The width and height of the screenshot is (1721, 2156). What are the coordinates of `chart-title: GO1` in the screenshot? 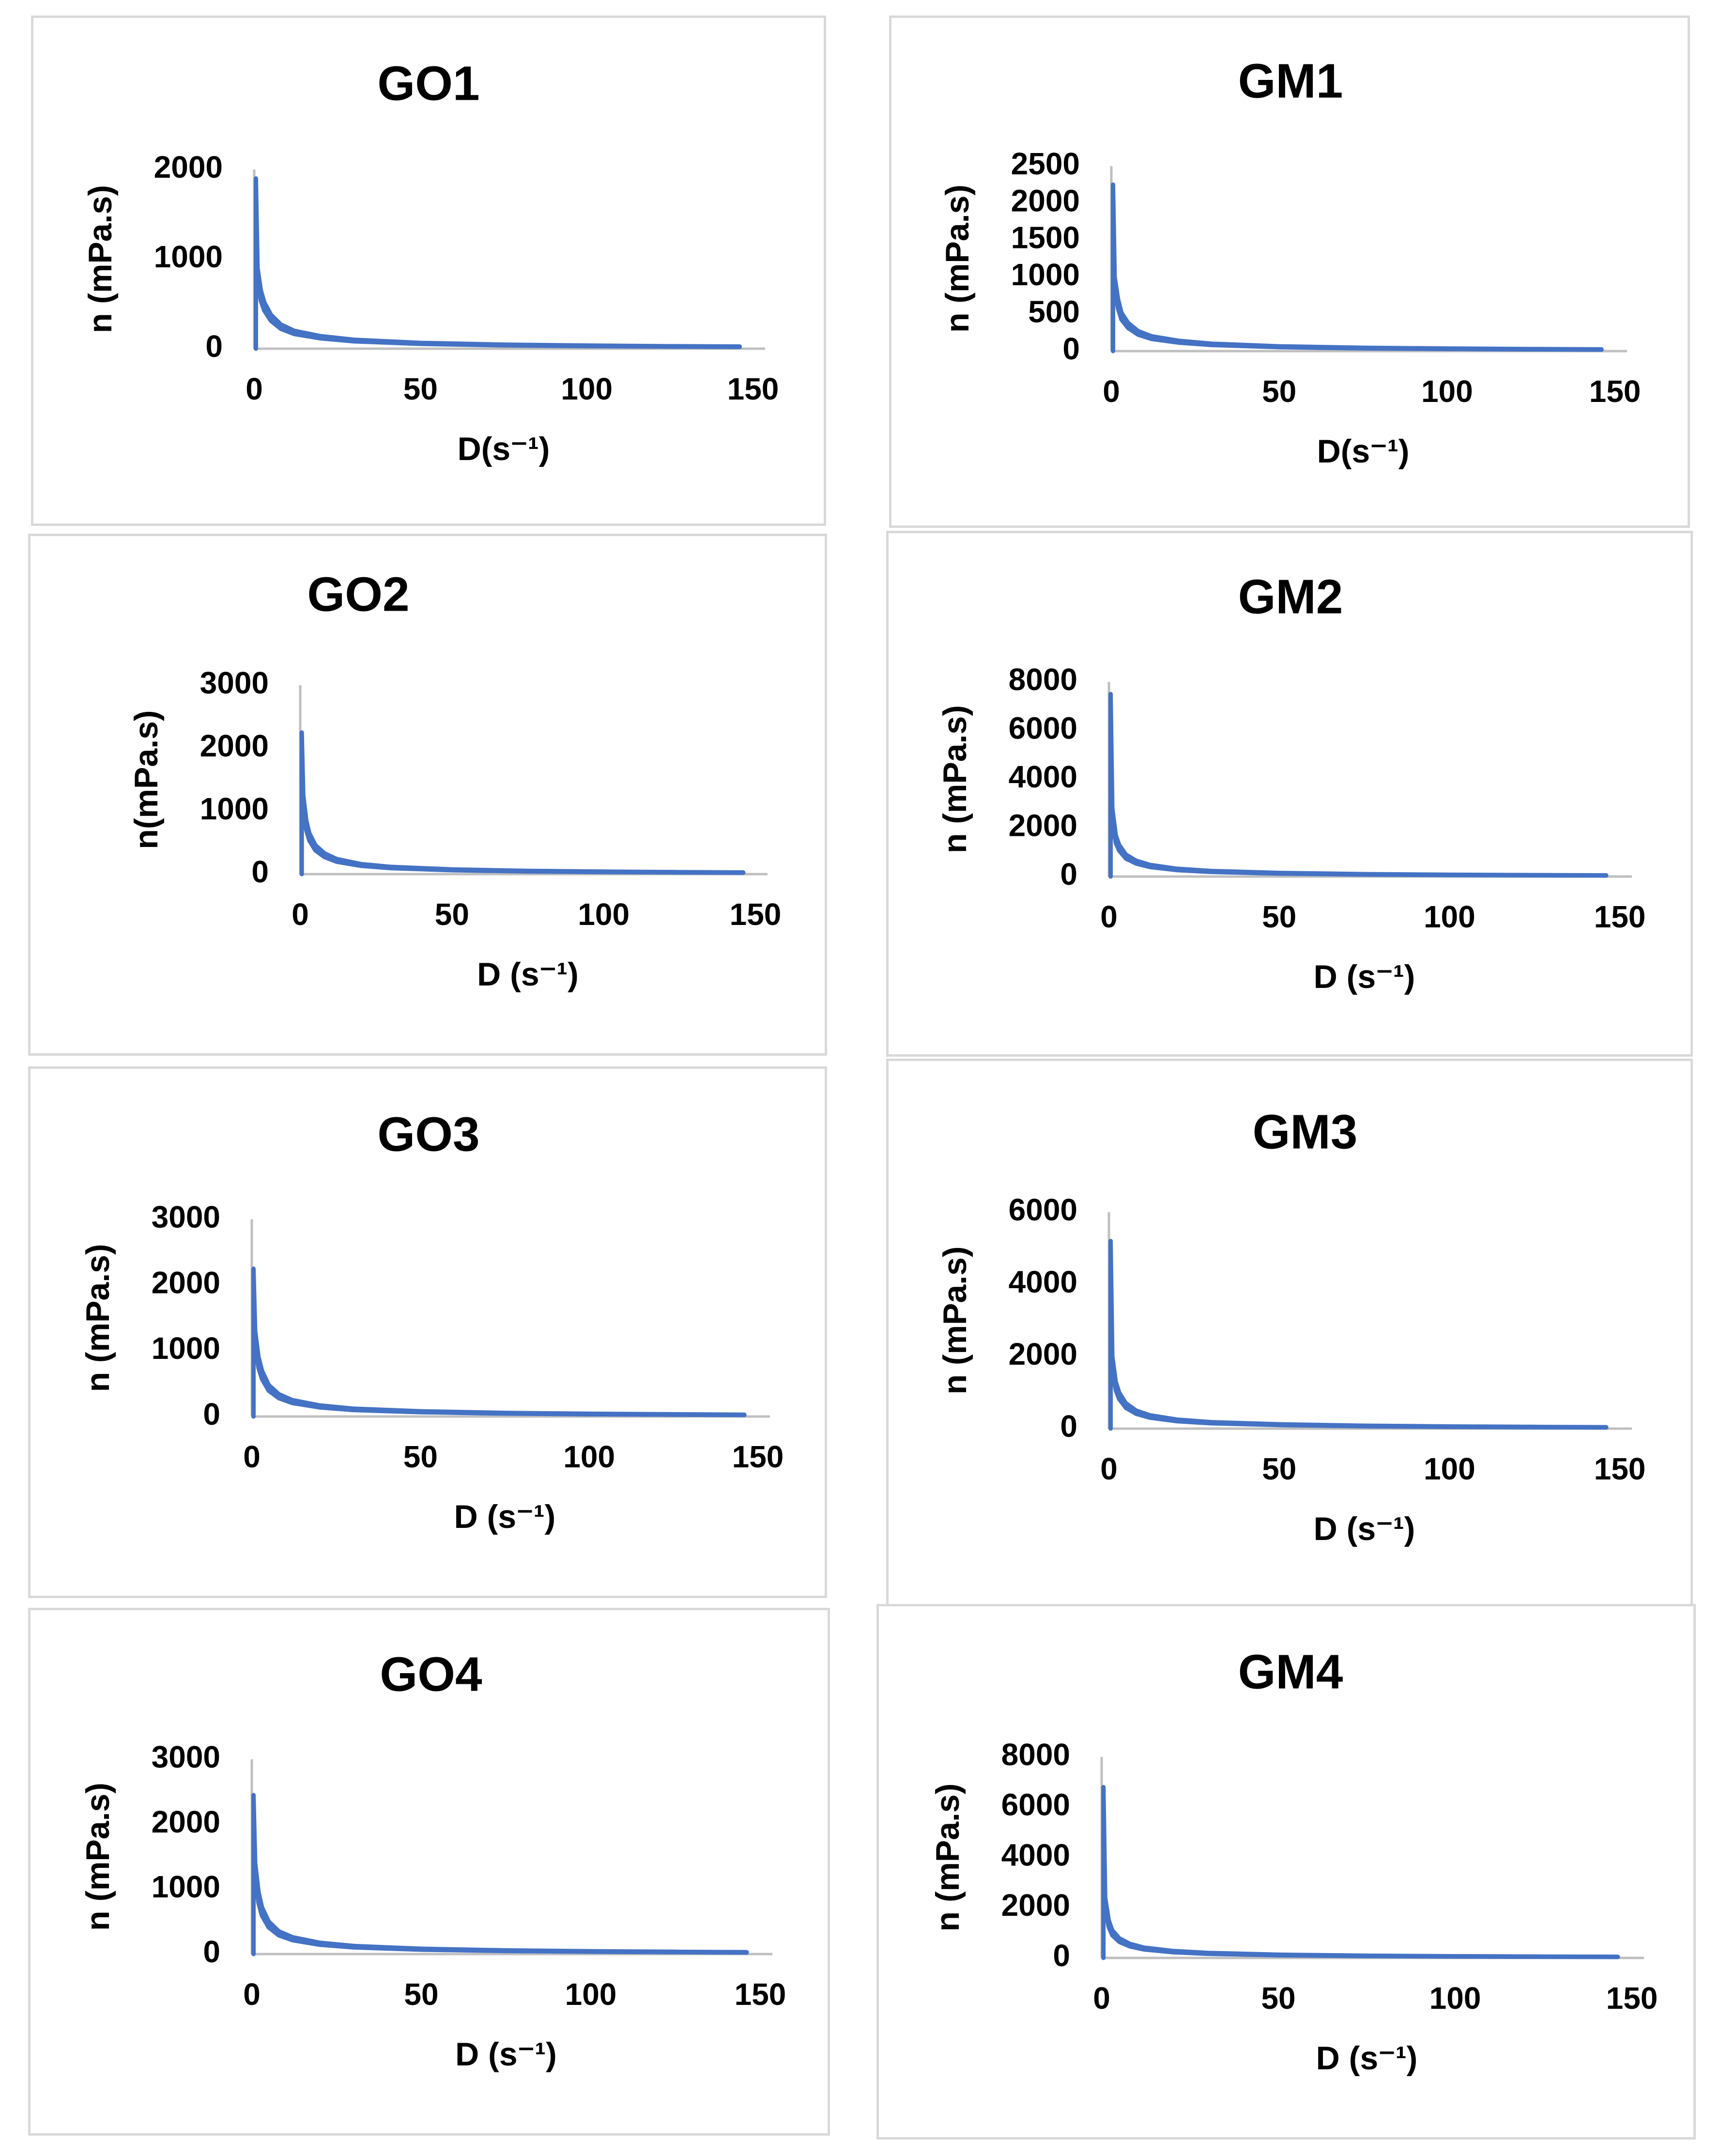 It's located at (428, 83).